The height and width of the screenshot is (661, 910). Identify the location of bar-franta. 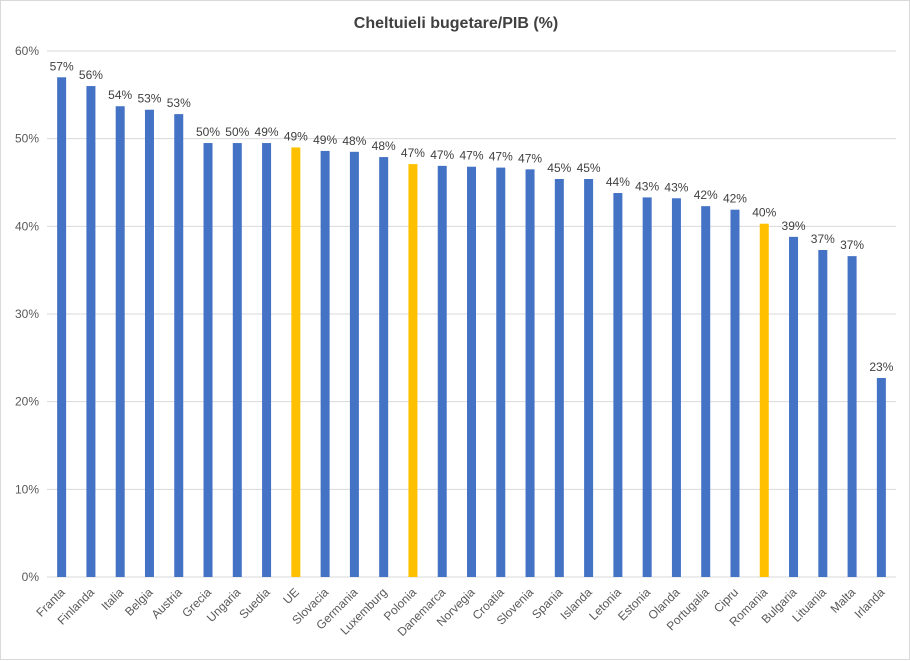
(62, 327).